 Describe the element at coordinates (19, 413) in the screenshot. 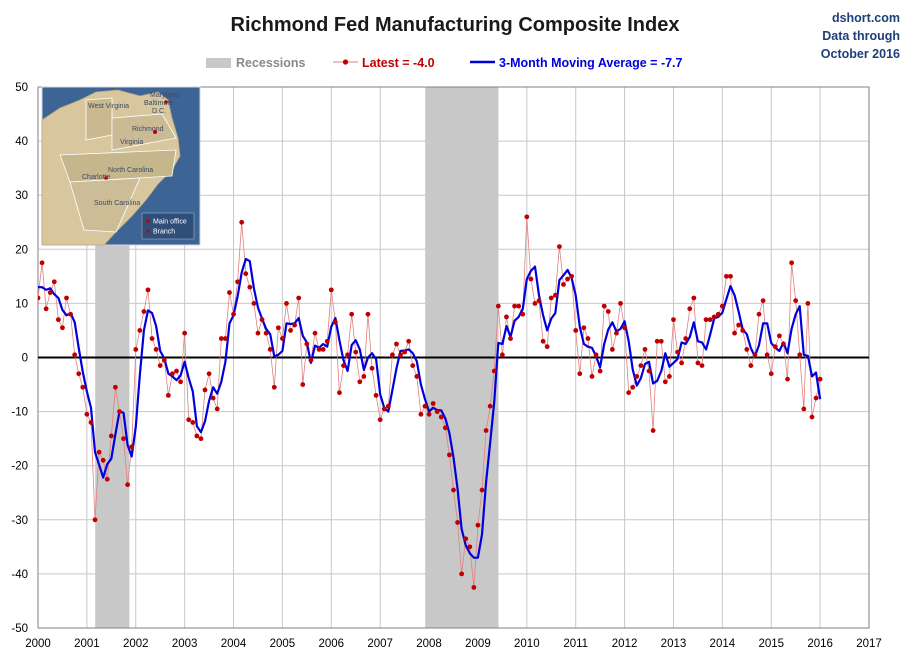

I see `y-tick-label--10: -10` at that location.